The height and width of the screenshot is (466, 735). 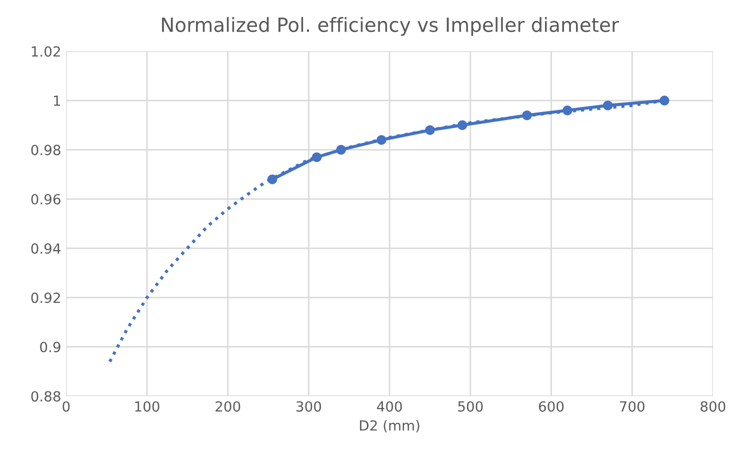 What do you see at coordinates (66, 406) in the screenshot?
I see `x-tick-label: 0` at bounding box center [66, 406].